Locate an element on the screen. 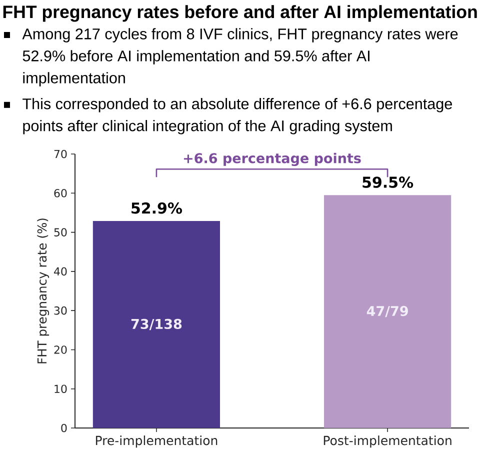 The image size is (492, 451). y-axis-title: FHT pregnancy rate (%) is located at coordinates (43, 291).